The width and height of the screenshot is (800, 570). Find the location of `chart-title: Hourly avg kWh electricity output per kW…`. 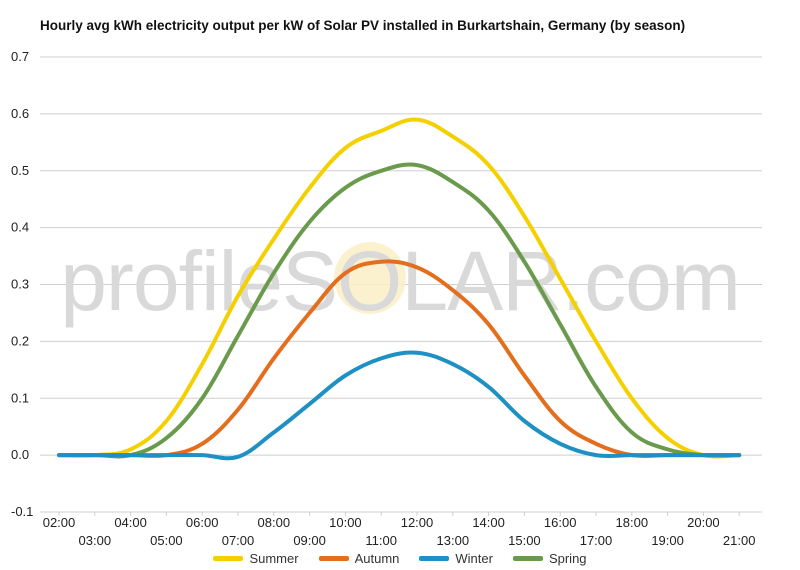

chart-title: Hourly avg kWh electricity output per kW… is located at coordinates (363, 25).